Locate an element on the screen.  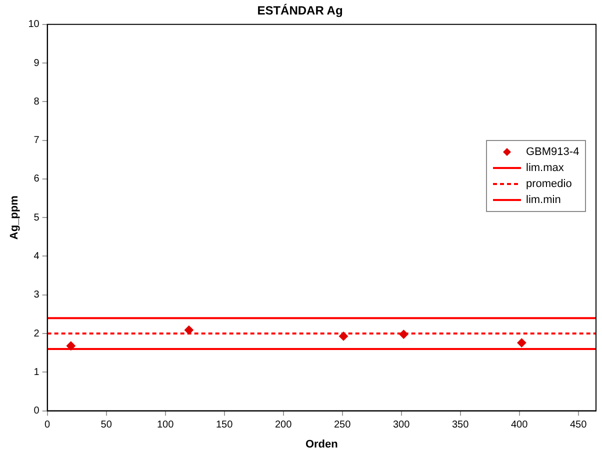
y-tick-label: 5 is located at coordinates (37, 218).